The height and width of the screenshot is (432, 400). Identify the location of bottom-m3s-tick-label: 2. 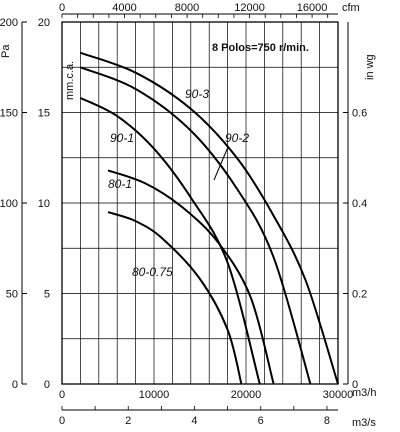
(128, 421).